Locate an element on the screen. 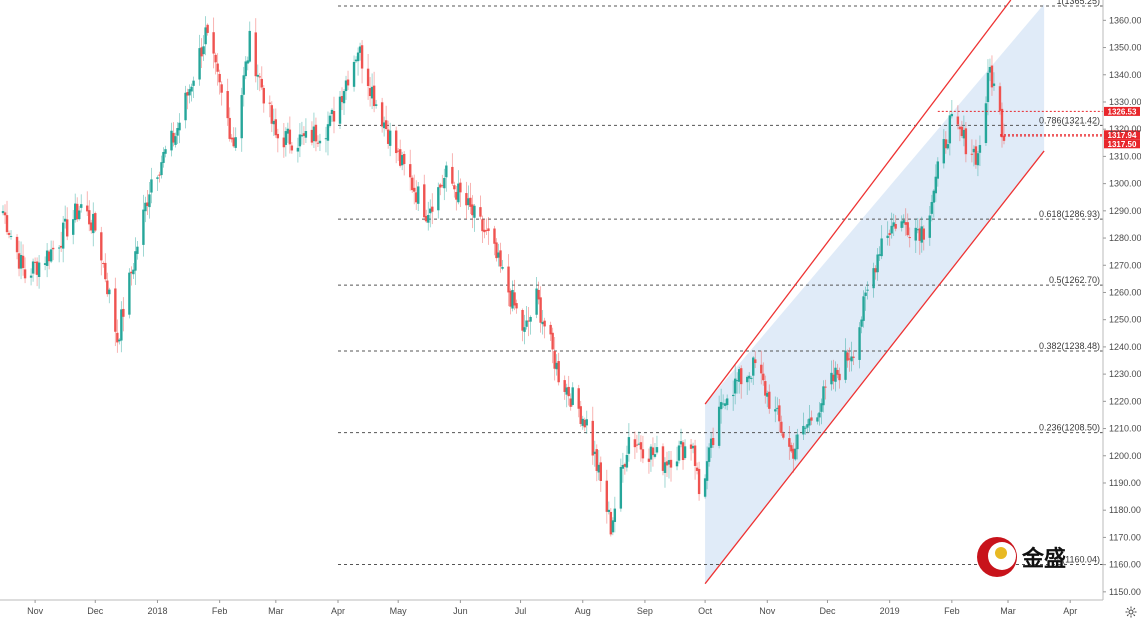 The height and width of the screenshot is (621, 1141). y-tick-label: 1330.00 is located at coordinates (1125, 102).